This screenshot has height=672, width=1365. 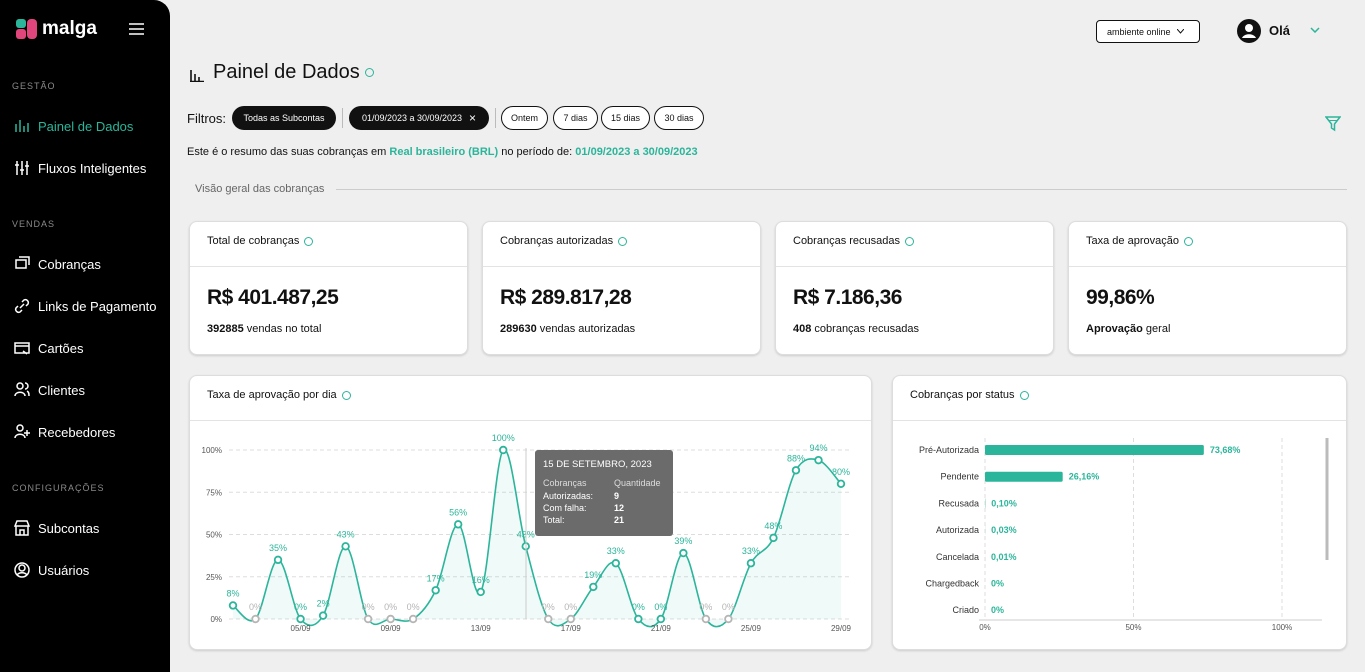 I want to click on card-title: Taxa de aprovação, so click(x=1139, y=241).